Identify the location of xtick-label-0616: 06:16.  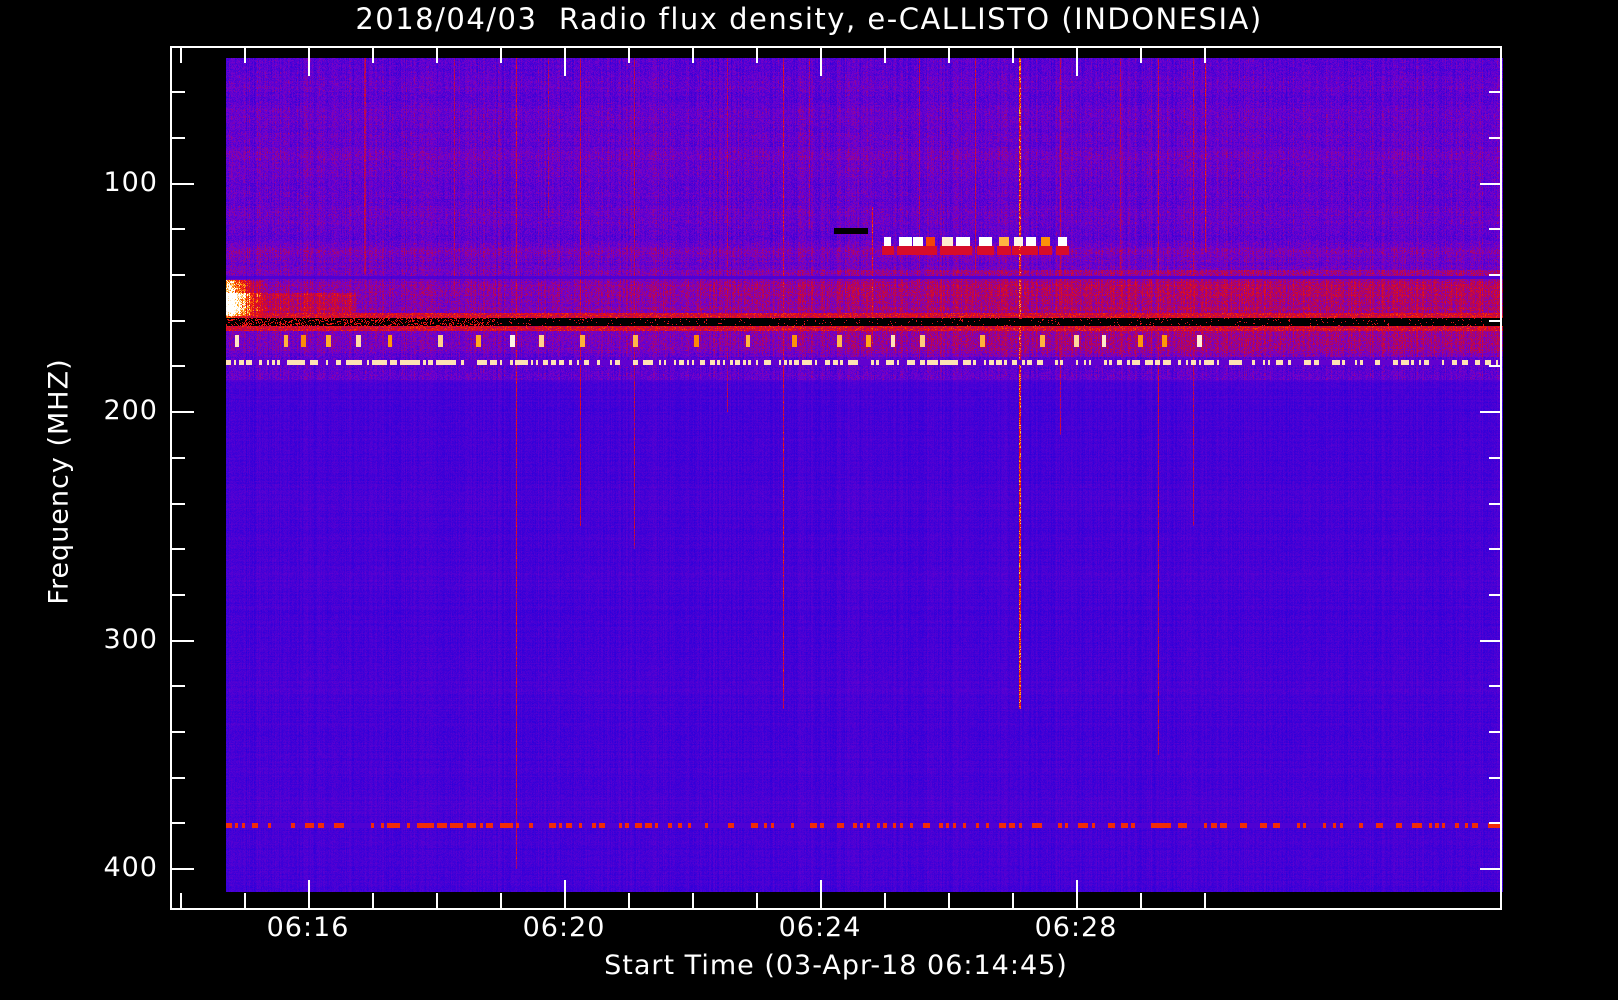
(308, 927).